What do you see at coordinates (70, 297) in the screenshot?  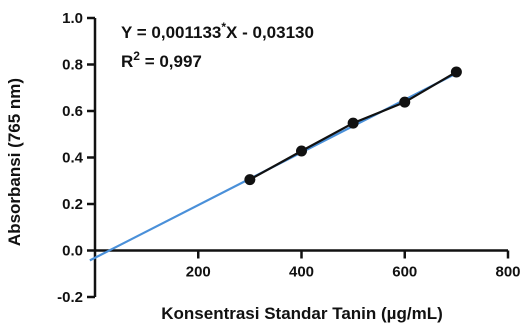 I see `y-tick-label: -0.2` at bounding box center [70, 297].